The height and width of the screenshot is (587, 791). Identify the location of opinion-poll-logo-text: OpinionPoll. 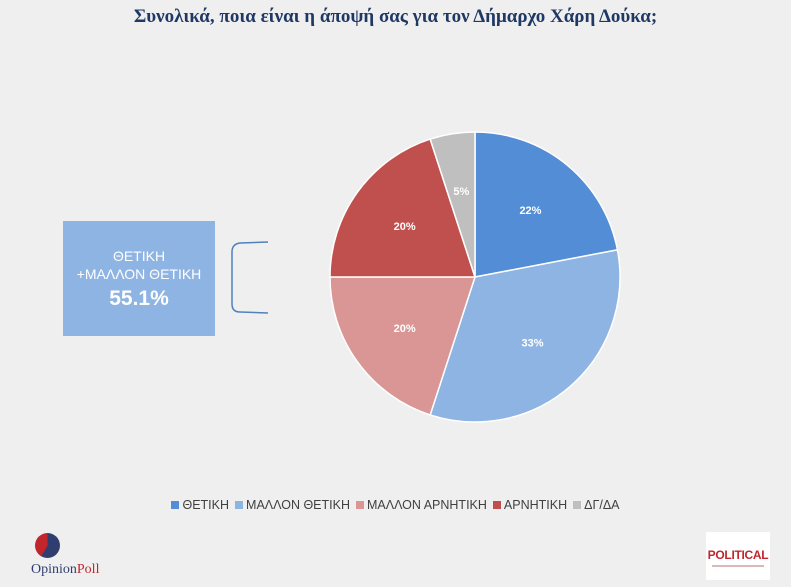
(65, 569).